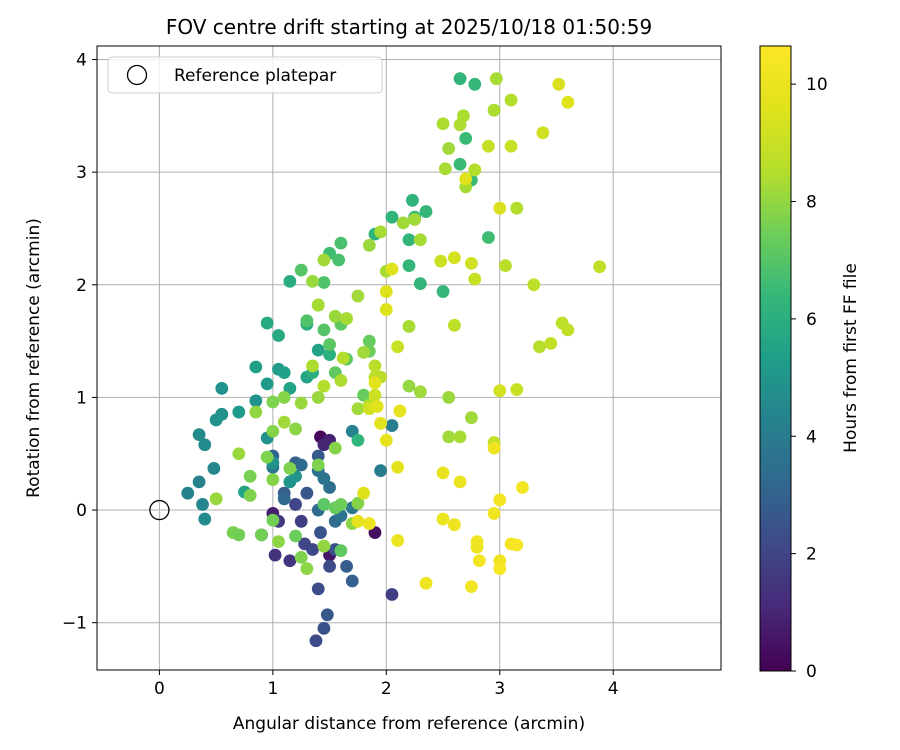 This screenshot has width=900, height=750. What do you see at coordinates (79, 342) in the screenshot?
I see `y-axis-ticks: −1 0 1 2 3 4` at bounding box center [79, 342].